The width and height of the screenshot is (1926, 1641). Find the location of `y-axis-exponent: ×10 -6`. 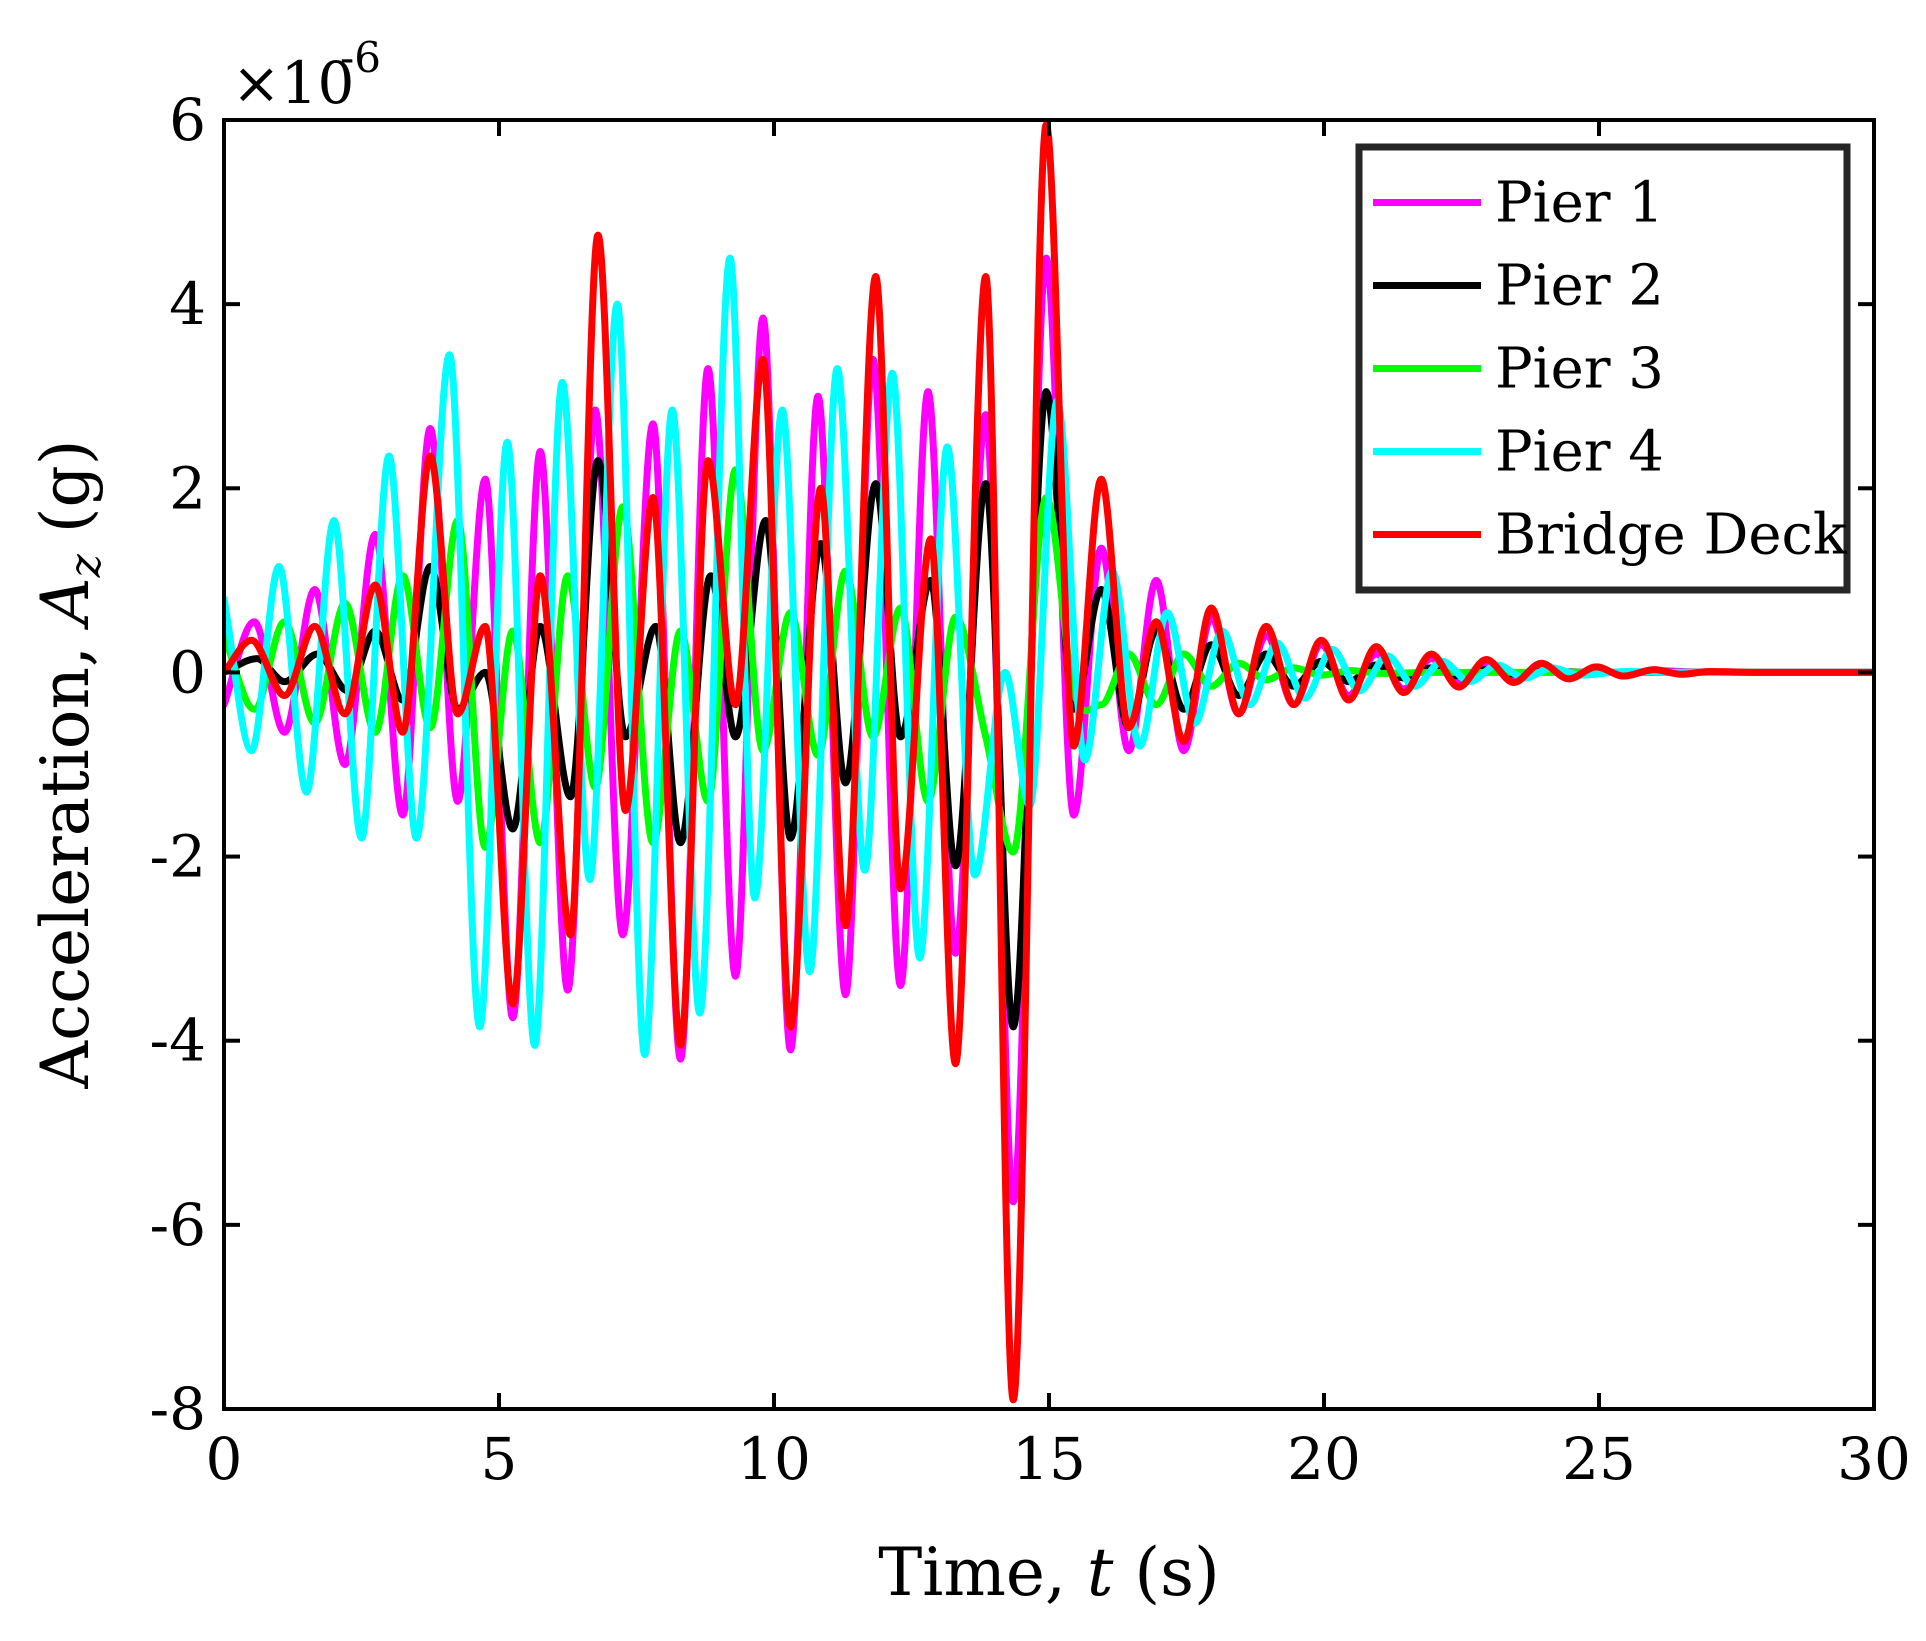

y-axis-exponent: ×10 -6 is located at coordinates (306, 75).